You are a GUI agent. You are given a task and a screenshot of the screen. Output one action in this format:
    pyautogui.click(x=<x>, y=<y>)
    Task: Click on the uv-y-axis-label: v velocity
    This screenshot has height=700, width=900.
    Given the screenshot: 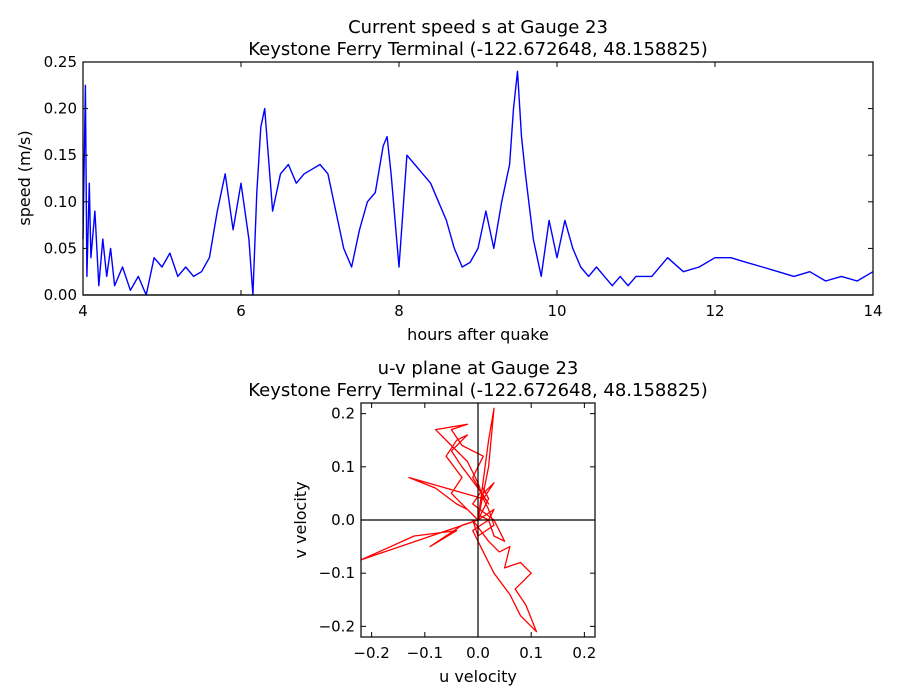 What is the action you would take?
    pyautogui.click(x=300, y=519)
    